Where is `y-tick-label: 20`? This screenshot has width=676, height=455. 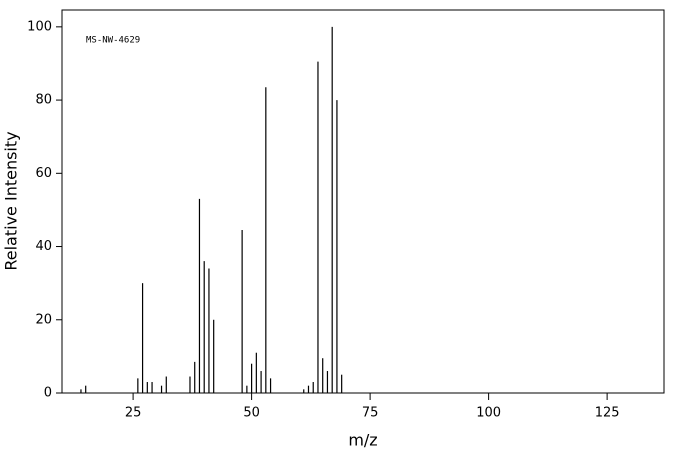
y-tick-label: 20 is located at coordinates (43, 319).